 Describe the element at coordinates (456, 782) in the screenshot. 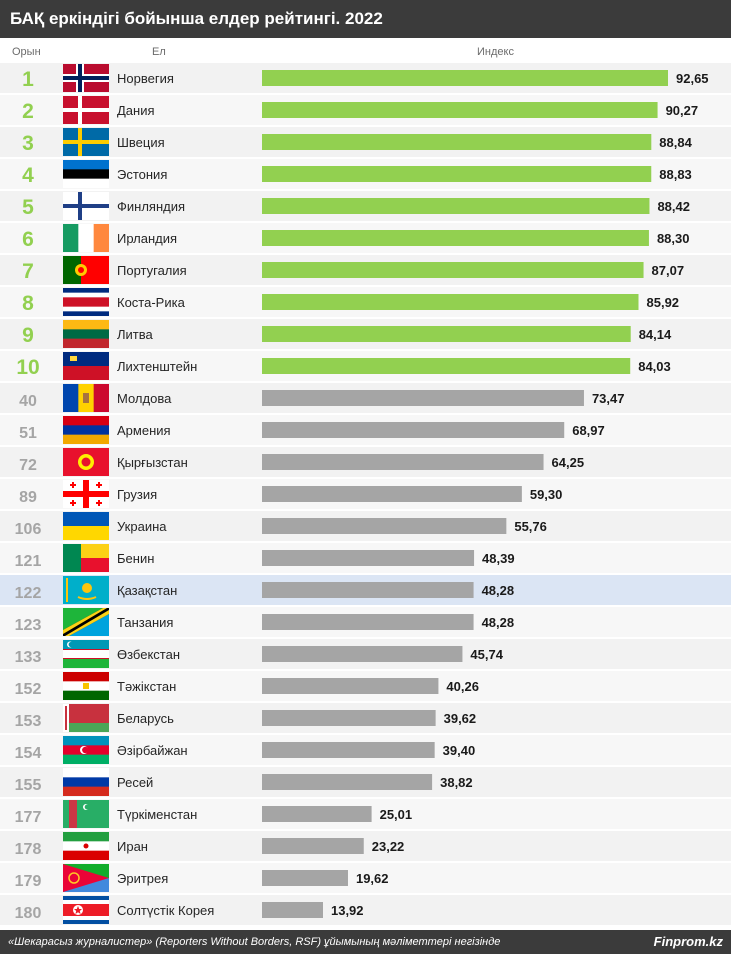

I see `value-label: 38,82` at that location.